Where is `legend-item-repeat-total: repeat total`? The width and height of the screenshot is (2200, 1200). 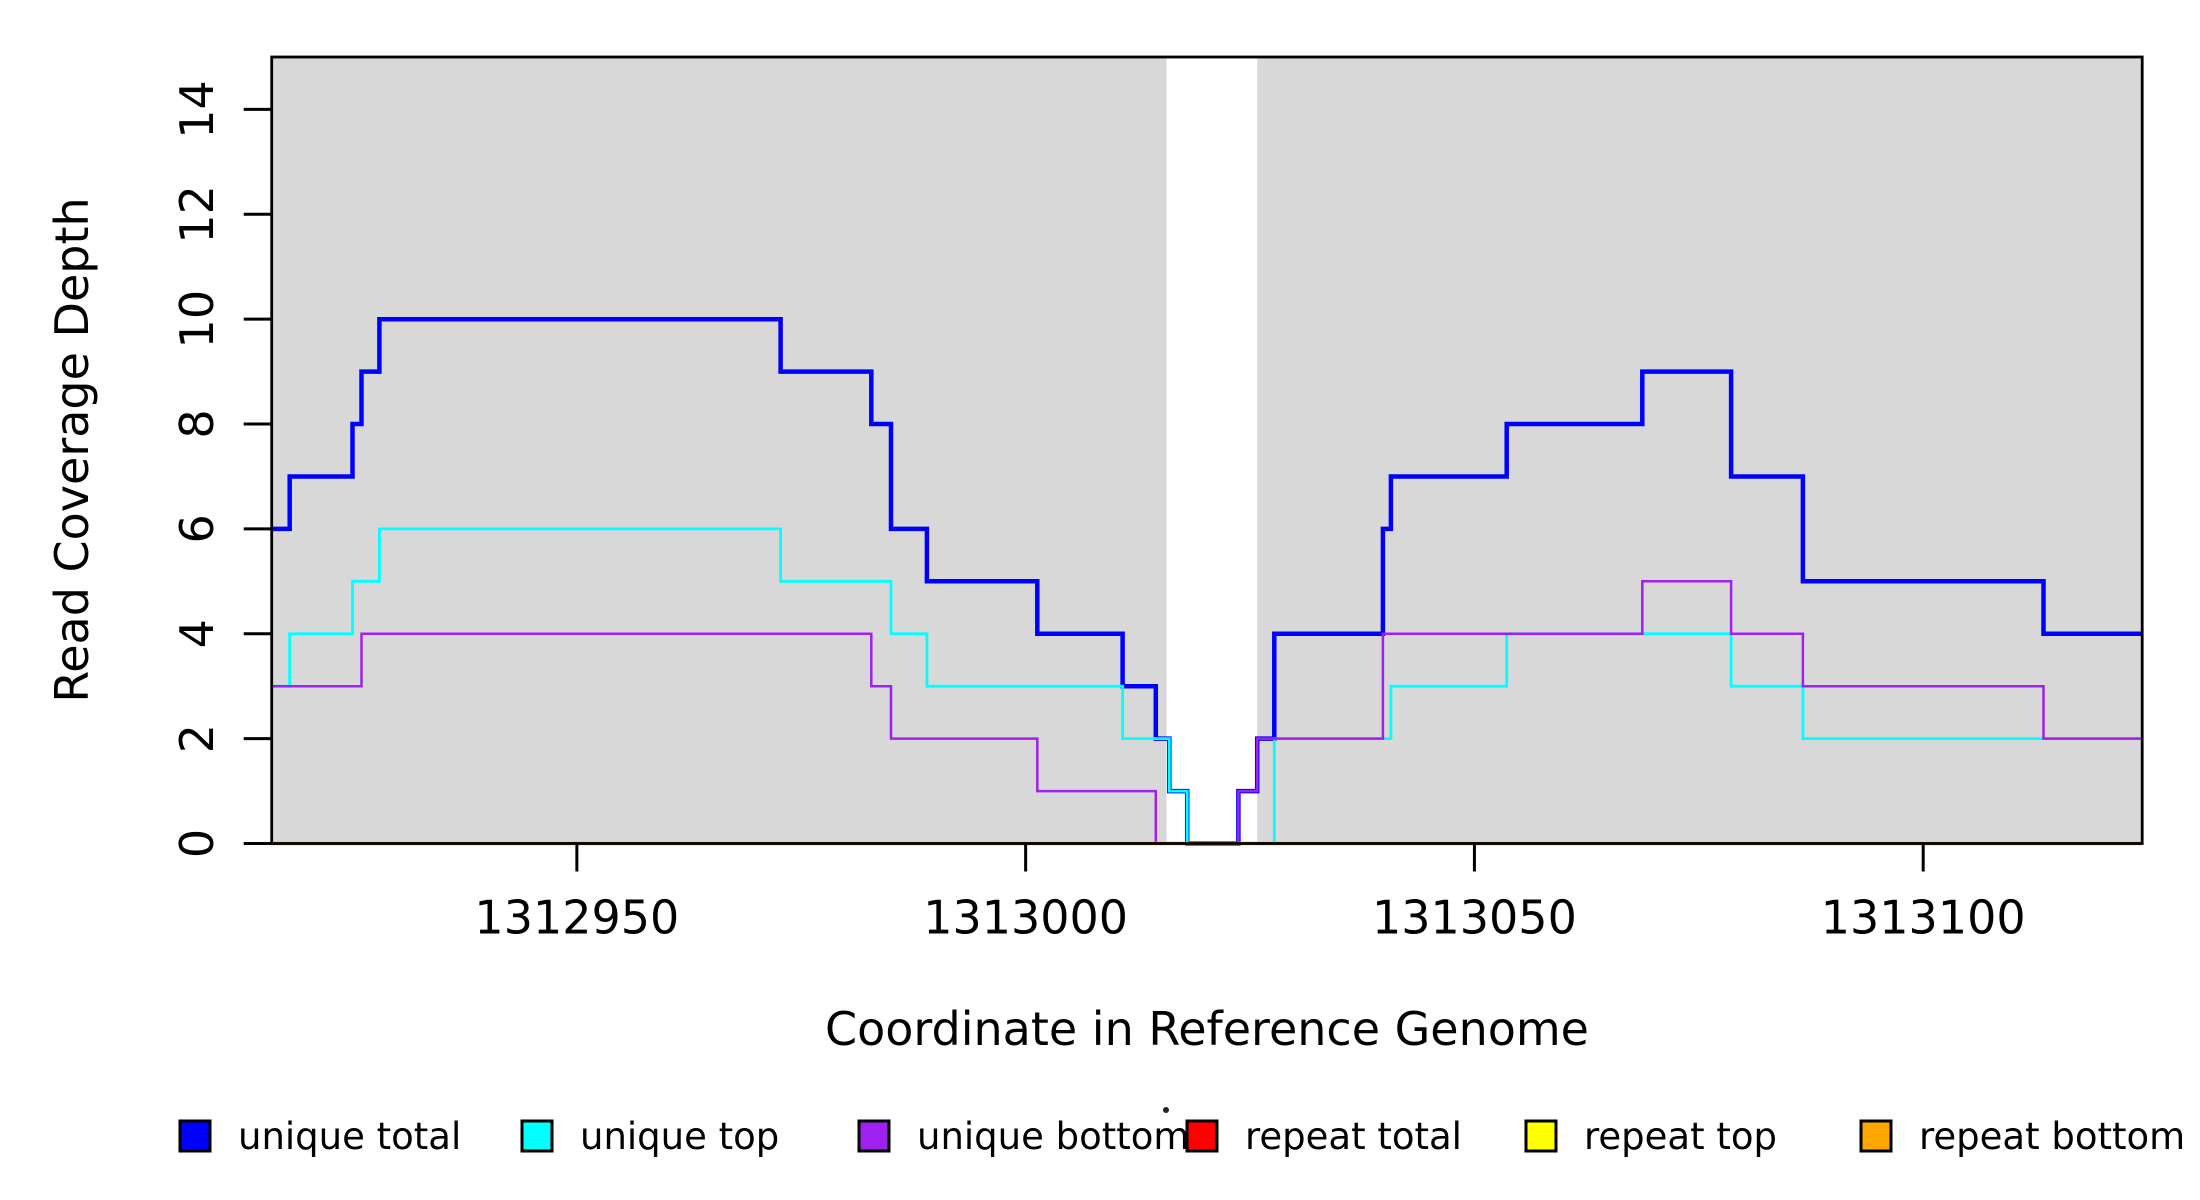
legend-item-repeat-total: repeat total is located at coordinates (1323, 1136).